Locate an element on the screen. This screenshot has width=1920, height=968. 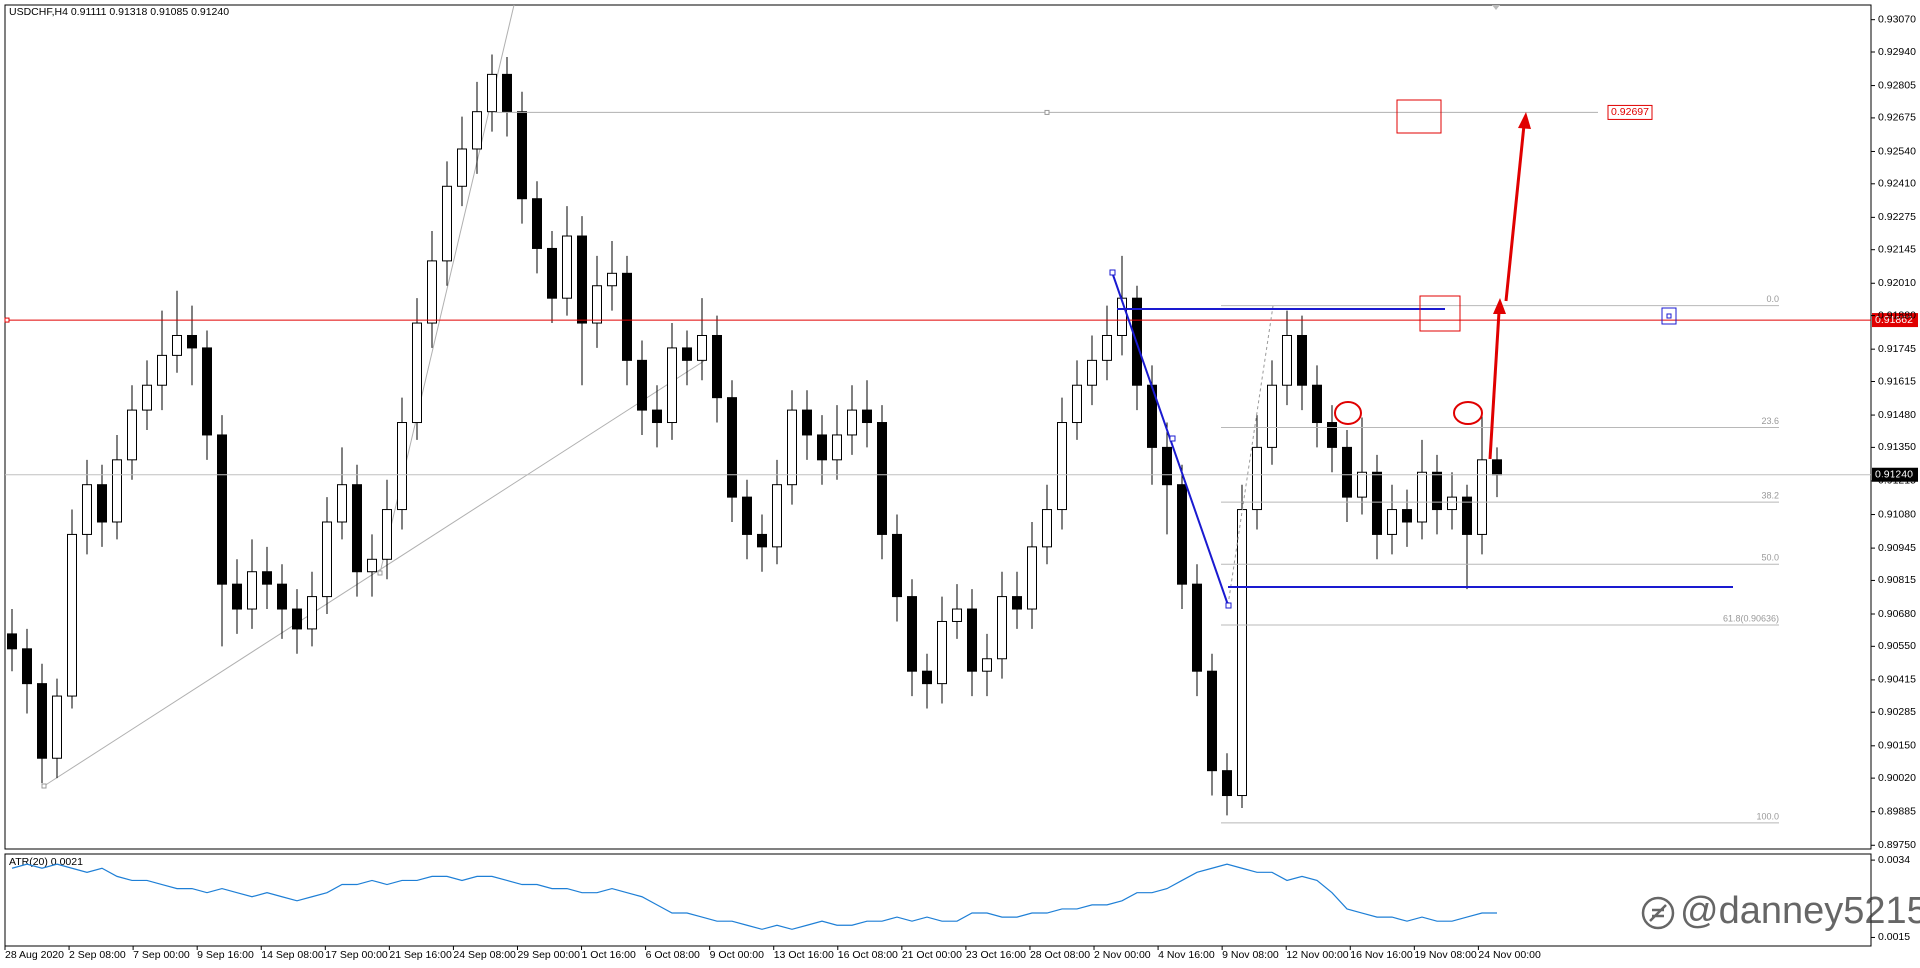
y-tick-label: 0.91615 is located at coordinates (1897, 381).